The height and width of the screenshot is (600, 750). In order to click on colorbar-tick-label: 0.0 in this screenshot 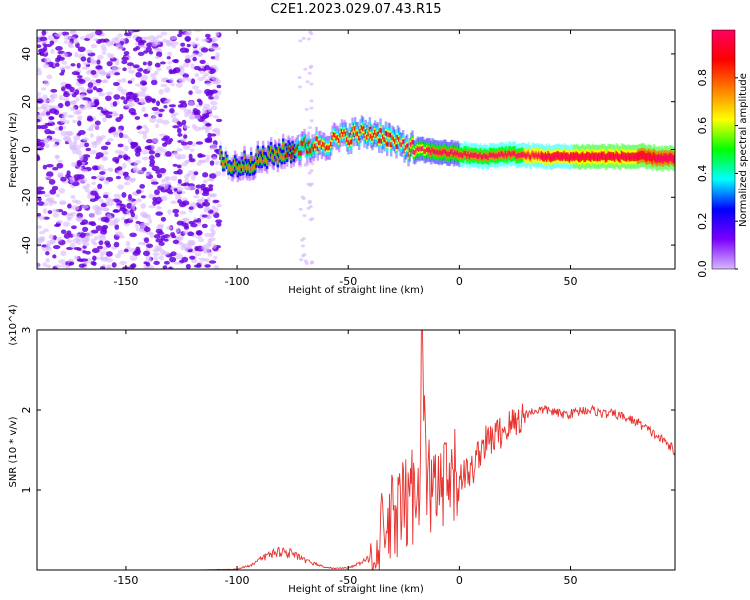, I will do `click(702, 269)`.